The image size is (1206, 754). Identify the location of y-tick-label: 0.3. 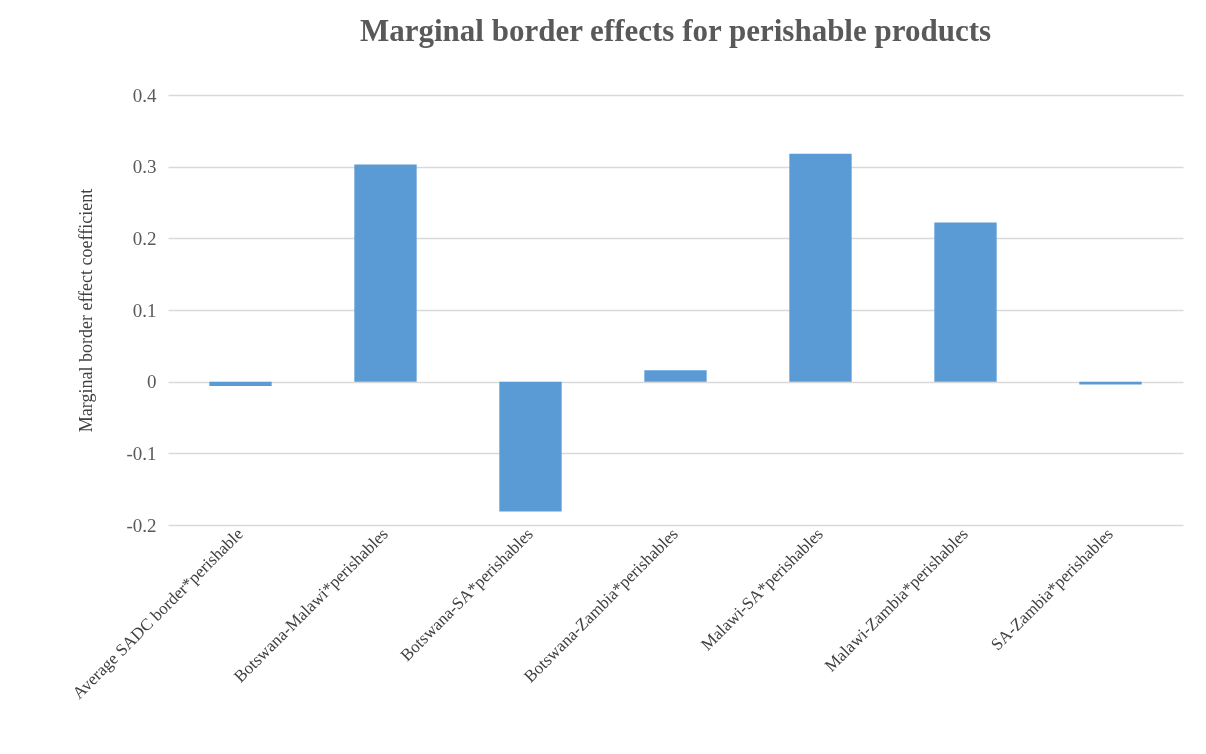
(144, 167).